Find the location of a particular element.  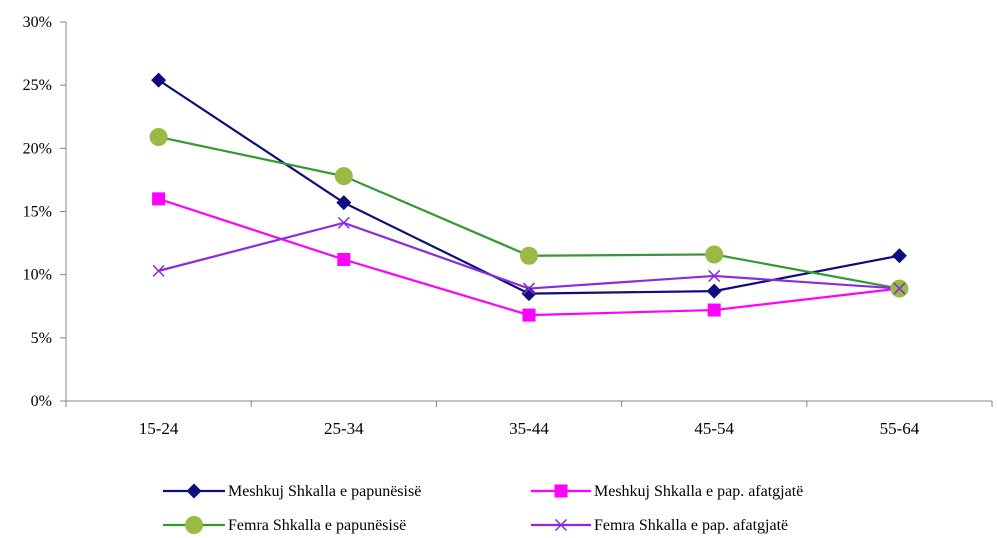

y-ticks: 0% 5% 10% 15% 20% 25% 30% is located at coordinates (44, 212).